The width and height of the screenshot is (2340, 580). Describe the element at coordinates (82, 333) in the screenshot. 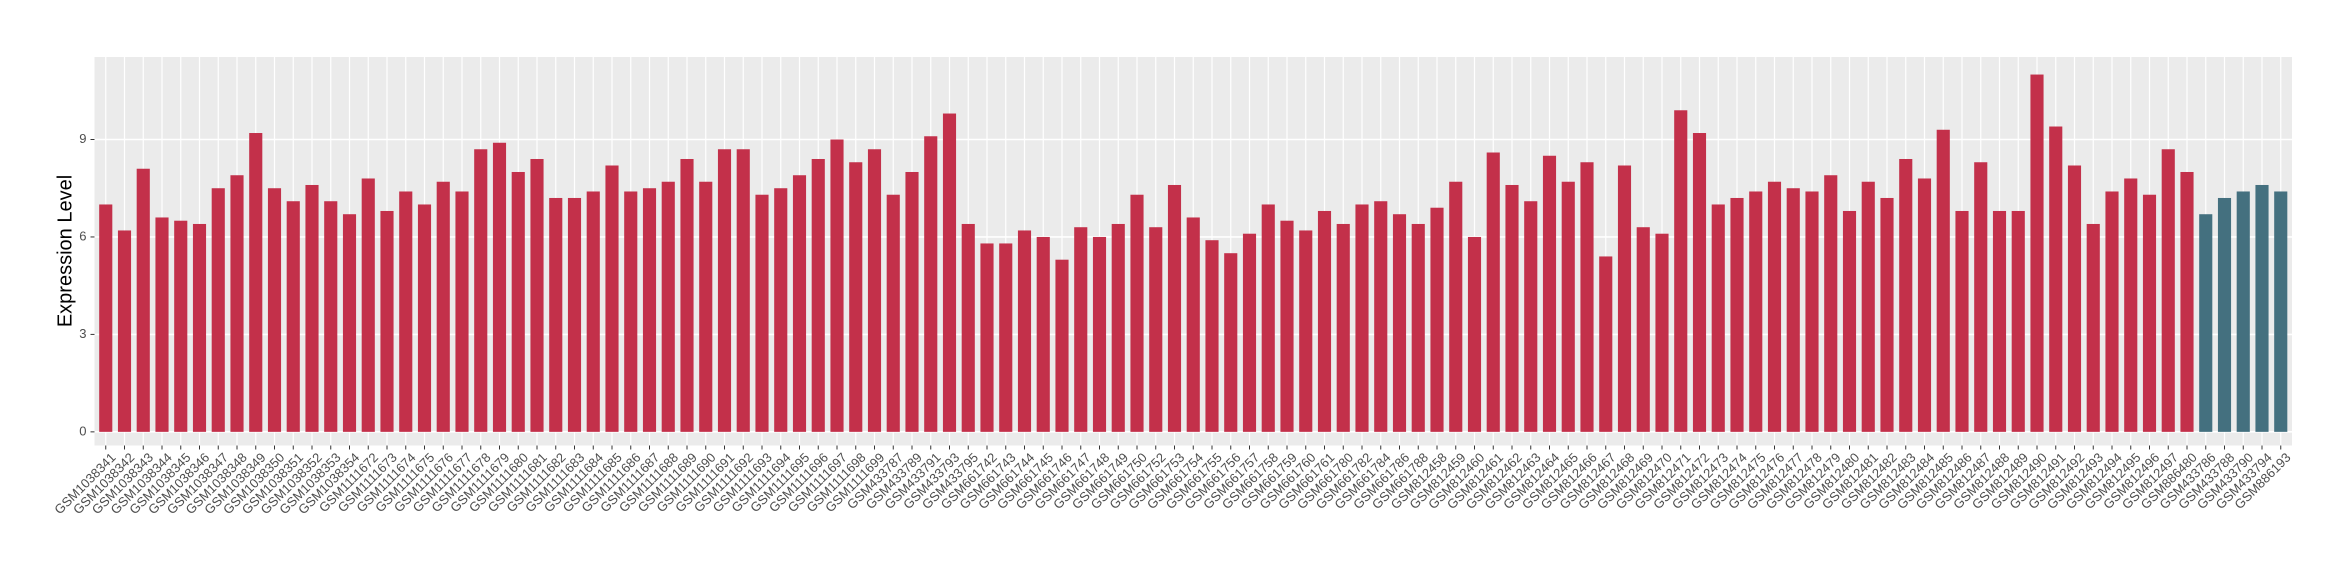

I see `y-tick-label: 3` at that location.